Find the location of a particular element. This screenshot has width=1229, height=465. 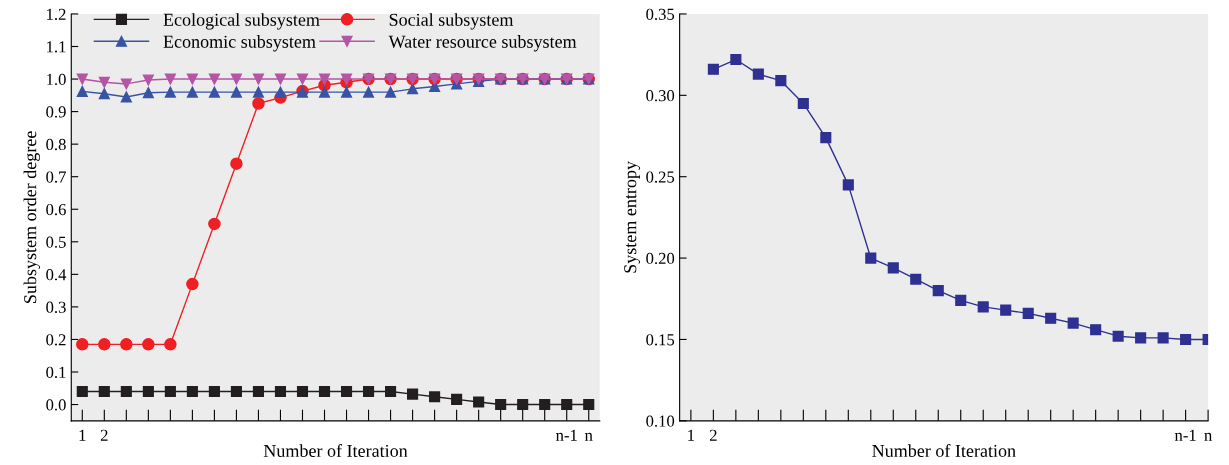

y-axis-title: Subsystem order degree is located at coordinates (32, 217).